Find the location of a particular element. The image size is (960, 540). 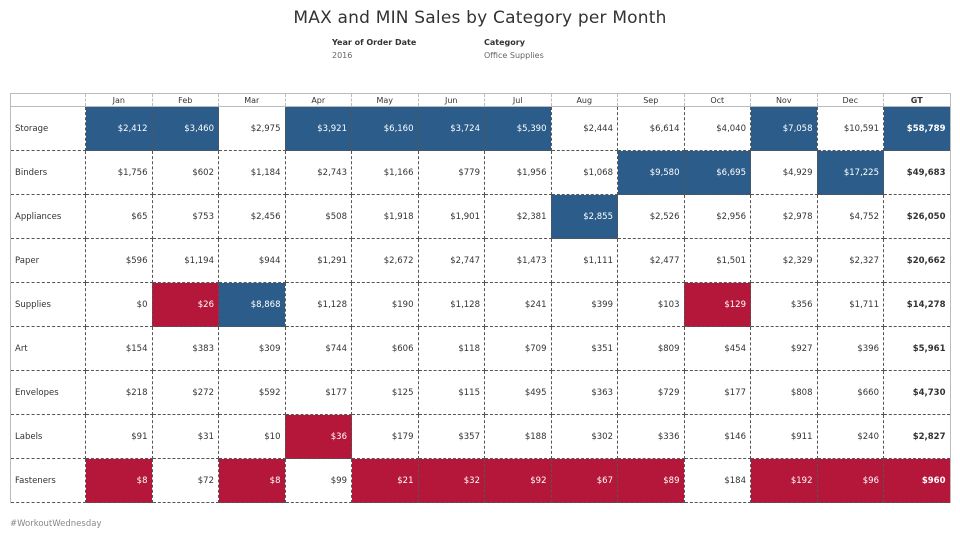

cell-paper-aug: $1,111 is located at coordinates (584, 260).